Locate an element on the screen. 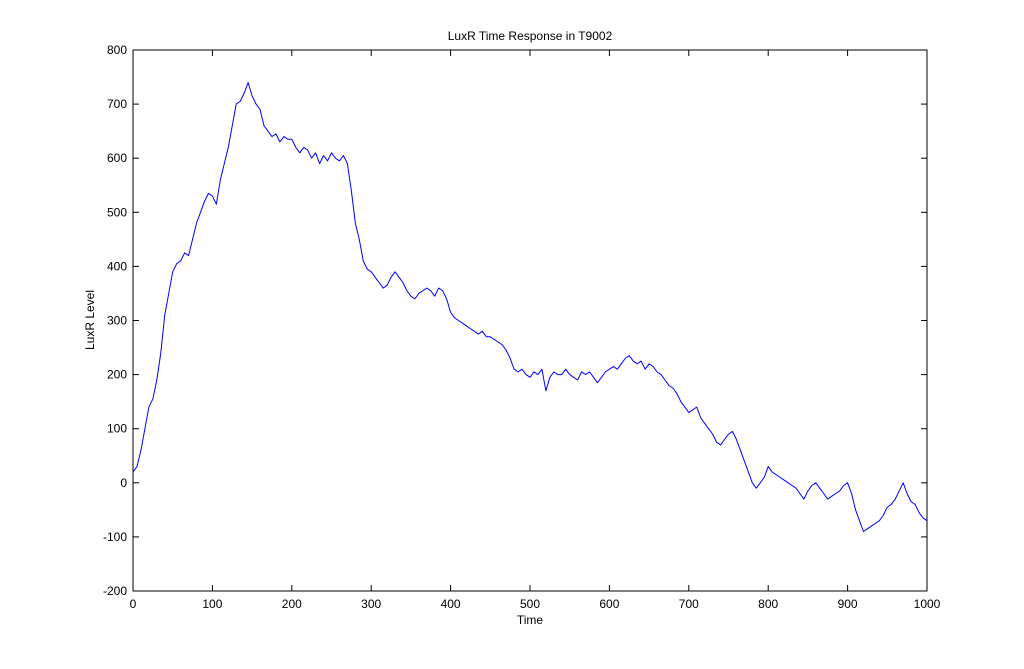  y-tick-label: 600 is located at coordinates (117, 158).